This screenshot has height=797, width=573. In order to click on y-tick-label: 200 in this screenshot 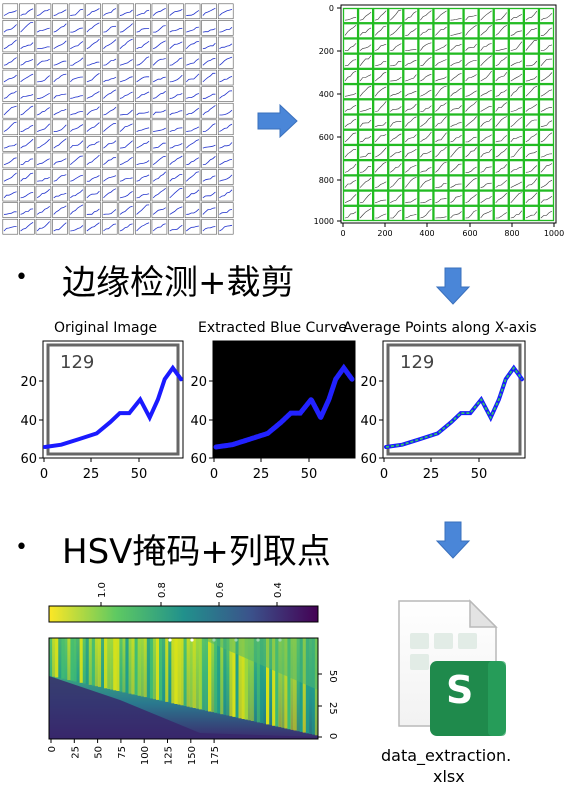, I will do `click(326, 51)`.